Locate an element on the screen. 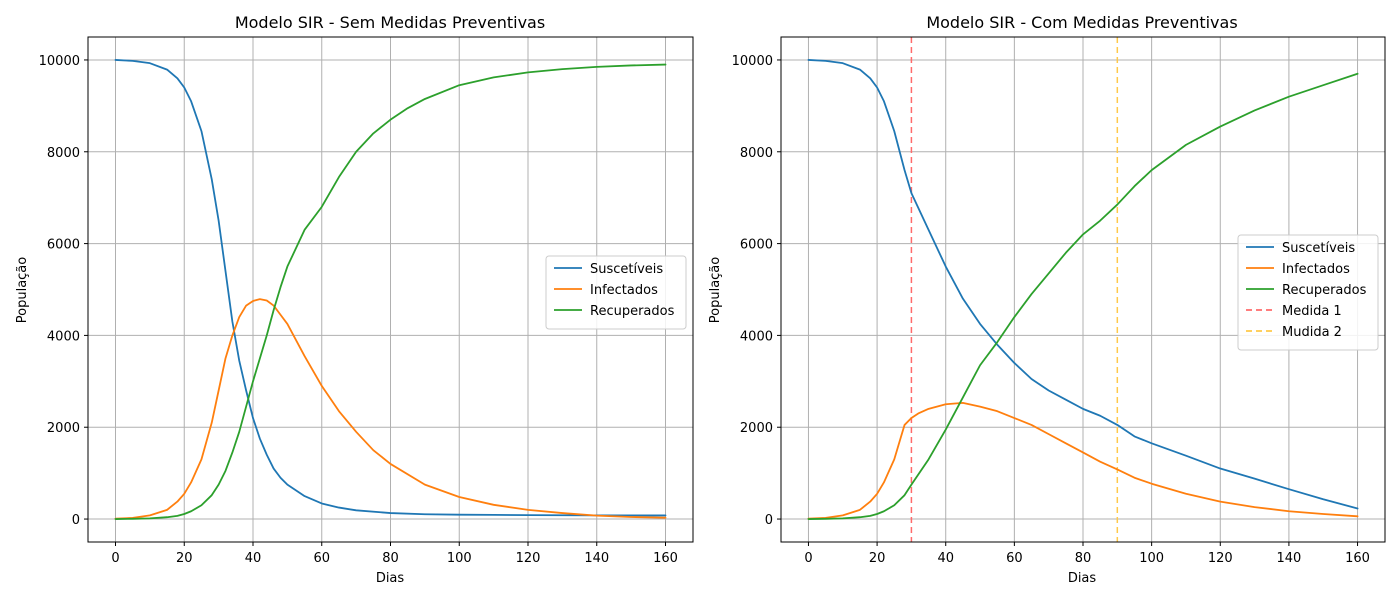 This screenshot has width=1400, height=600. legend: Suscetíveis Infectados Recuperados is located at coordinates (616, 292).